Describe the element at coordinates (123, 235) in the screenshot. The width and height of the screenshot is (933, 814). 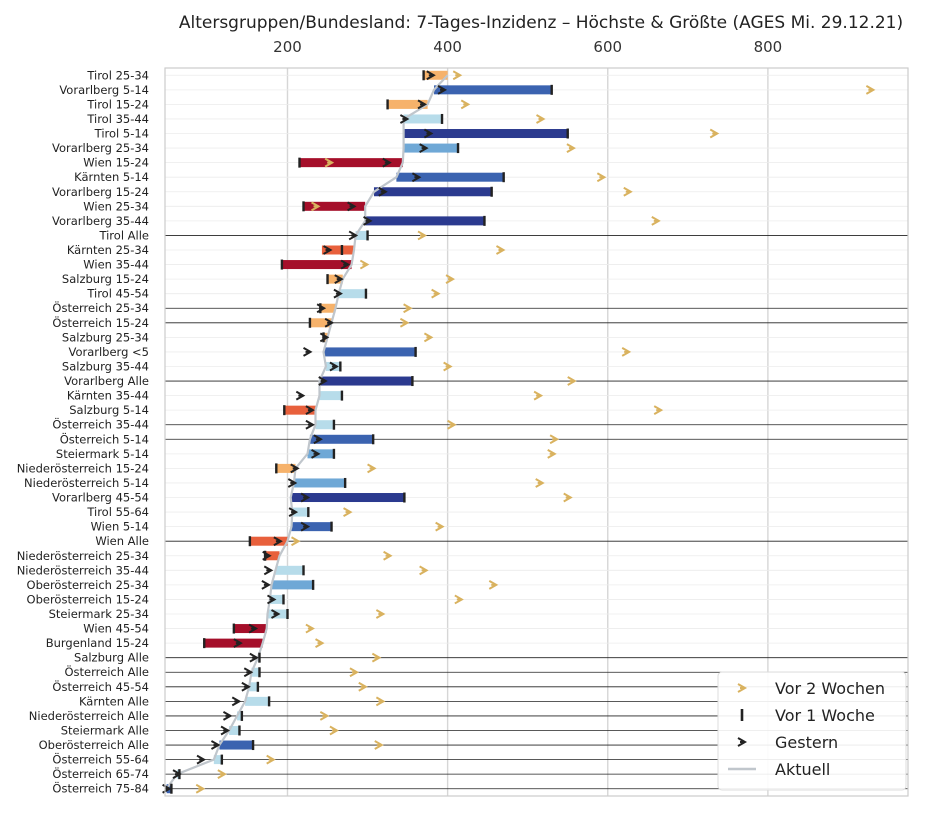
I see `y-tick-label: Tirol Alle` at that location.